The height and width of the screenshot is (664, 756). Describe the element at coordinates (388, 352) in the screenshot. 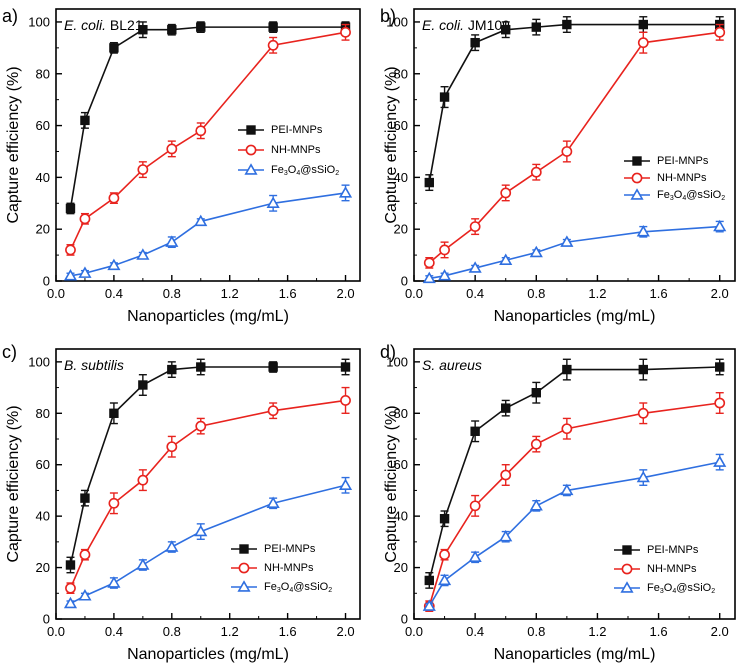

I see `panel-label: d)` at that location.